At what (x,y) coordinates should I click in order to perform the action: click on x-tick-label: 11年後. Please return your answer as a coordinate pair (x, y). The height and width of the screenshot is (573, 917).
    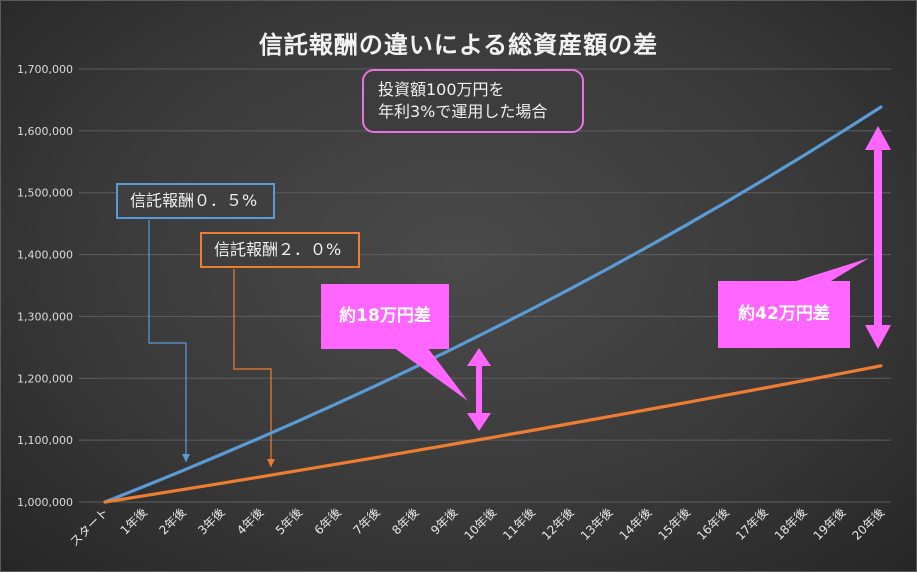
    Looking at the image, I should click on (519, 524).